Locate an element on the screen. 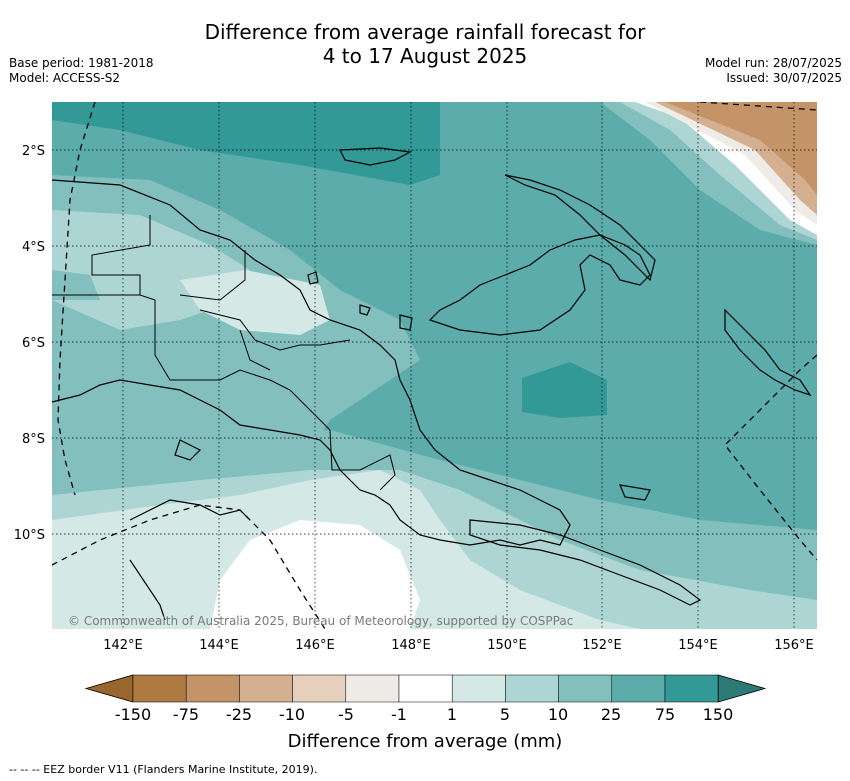 This screenshot has height=781, width=850. lon-label: 156°E is located at coordinates (794, 645).